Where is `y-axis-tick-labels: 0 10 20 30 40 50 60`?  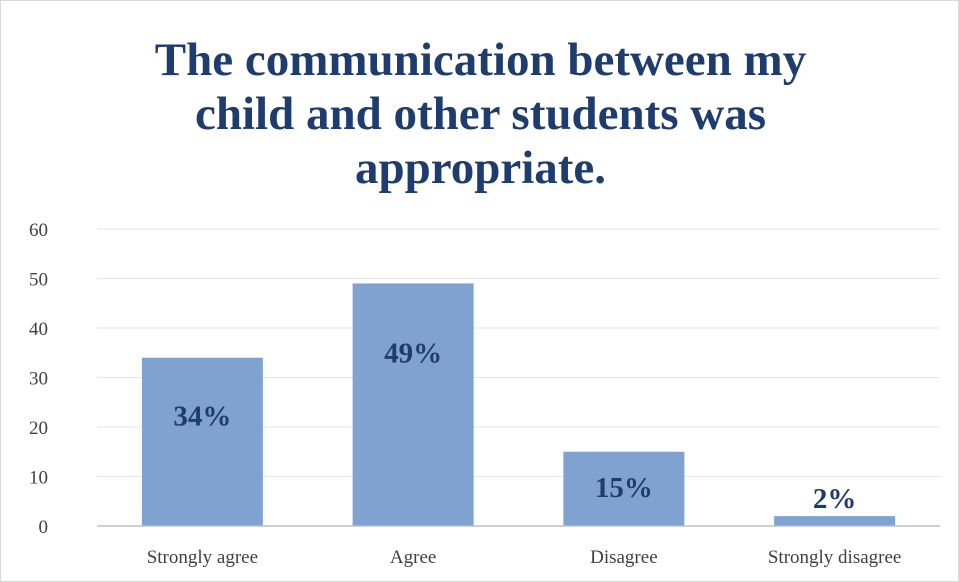 y-axis-tick-labels: 0 10 20 30 40 50 60 is located at coordinates (38, 379).